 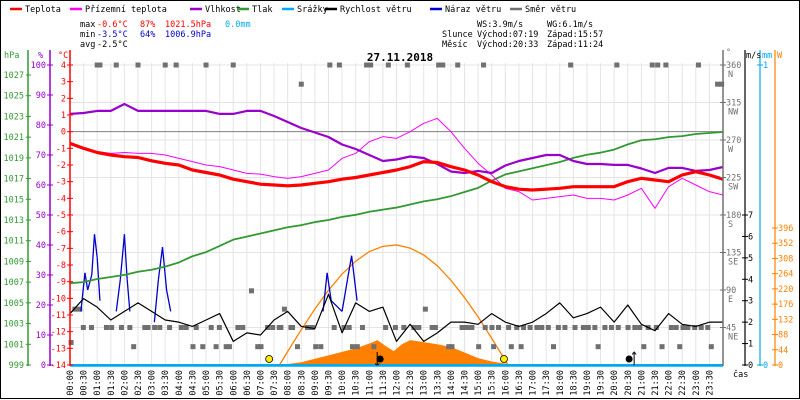 I want to click on x-tick-label: 15:00, so click(x=479, y=383).